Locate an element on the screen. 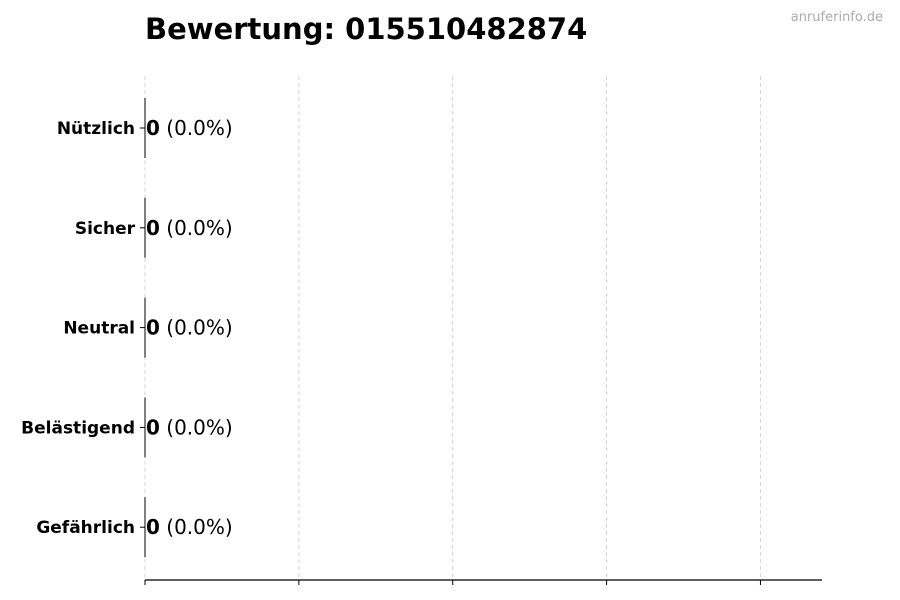  y-tick-label: Nützlich is located at coordinates (96, 129).